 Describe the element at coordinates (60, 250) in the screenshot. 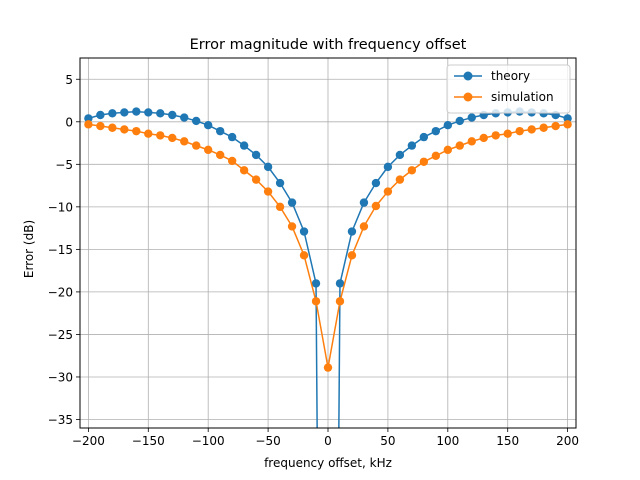

I see `y-tick-label: −15` at that location.